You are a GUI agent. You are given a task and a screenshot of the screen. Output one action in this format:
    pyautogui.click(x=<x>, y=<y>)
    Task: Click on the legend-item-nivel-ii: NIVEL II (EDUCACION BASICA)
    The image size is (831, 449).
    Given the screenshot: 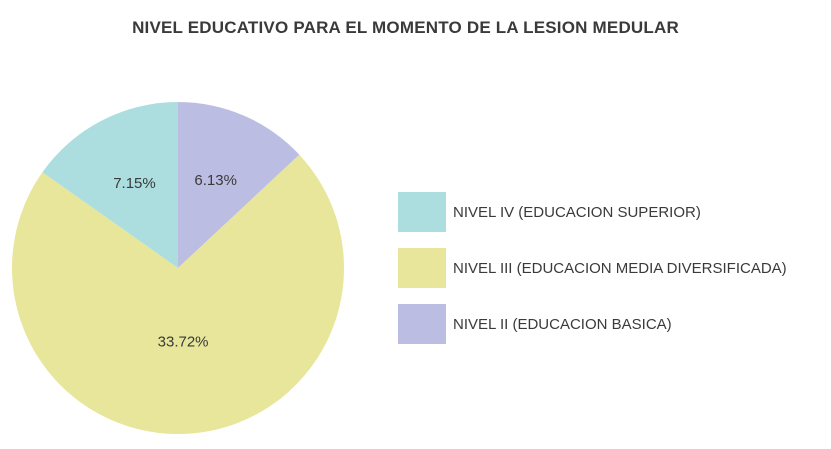 What is the action you would take?
    pyautogui.click(x=592, y=324)
    